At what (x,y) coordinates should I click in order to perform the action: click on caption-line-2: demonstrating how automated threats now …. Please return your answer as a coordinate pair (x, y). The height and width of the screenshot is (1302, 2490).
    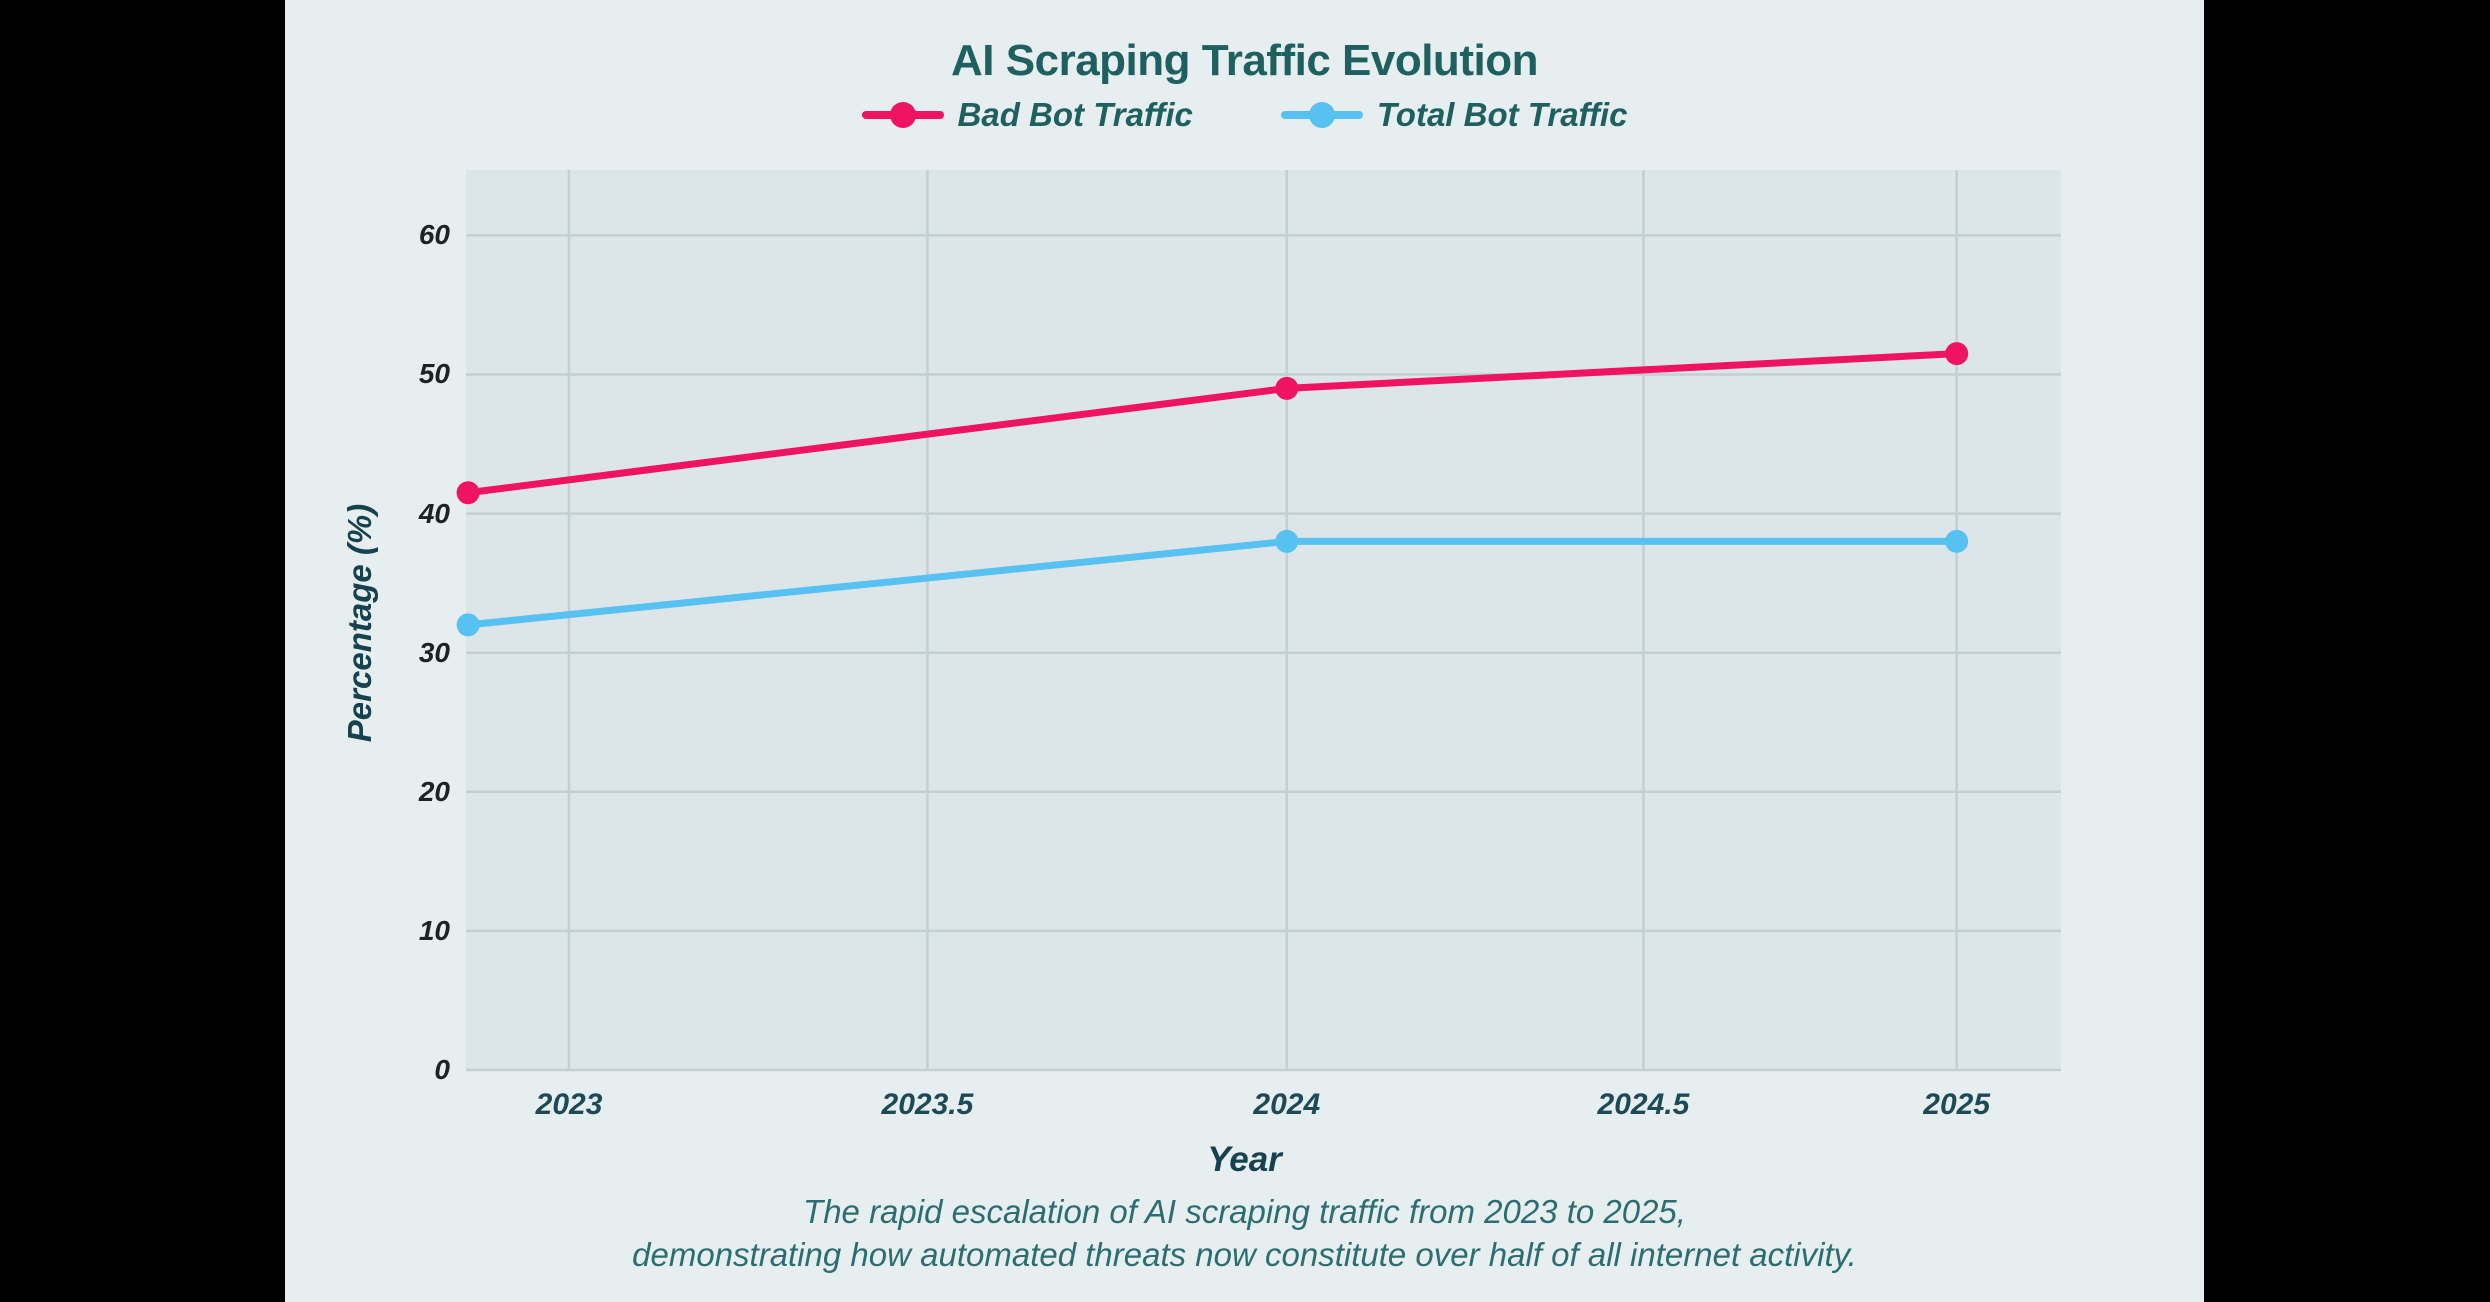
    Looking at the image, I should click on (1244, 1254).